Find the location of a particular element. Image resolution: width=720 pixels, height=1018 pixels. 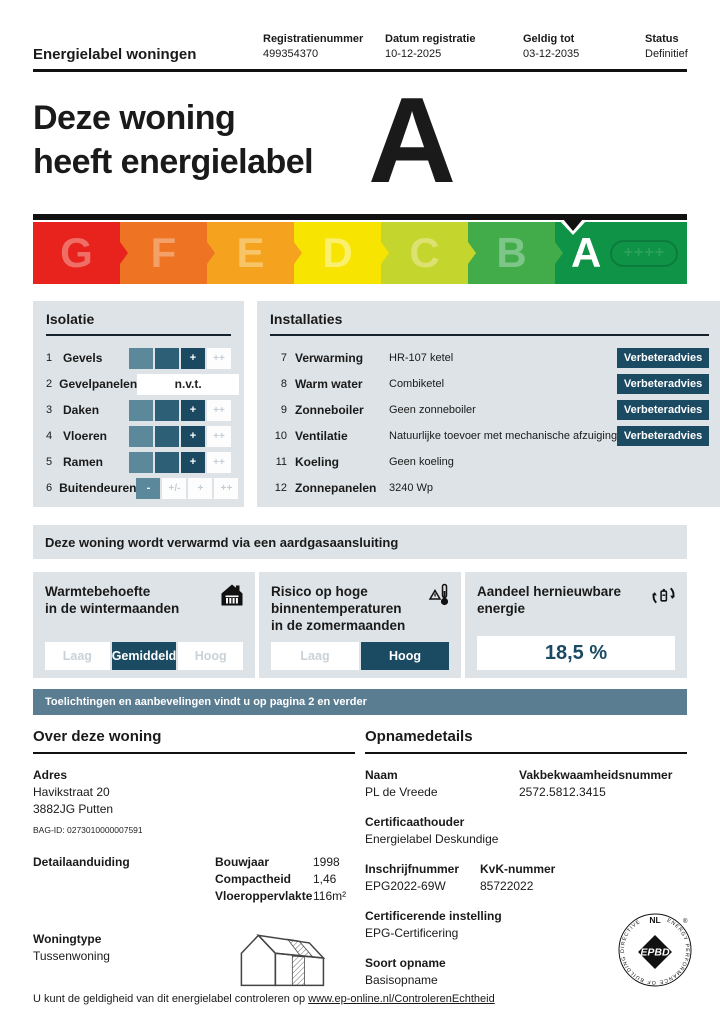

segment-letter: D is located at coordinates (337, 252).